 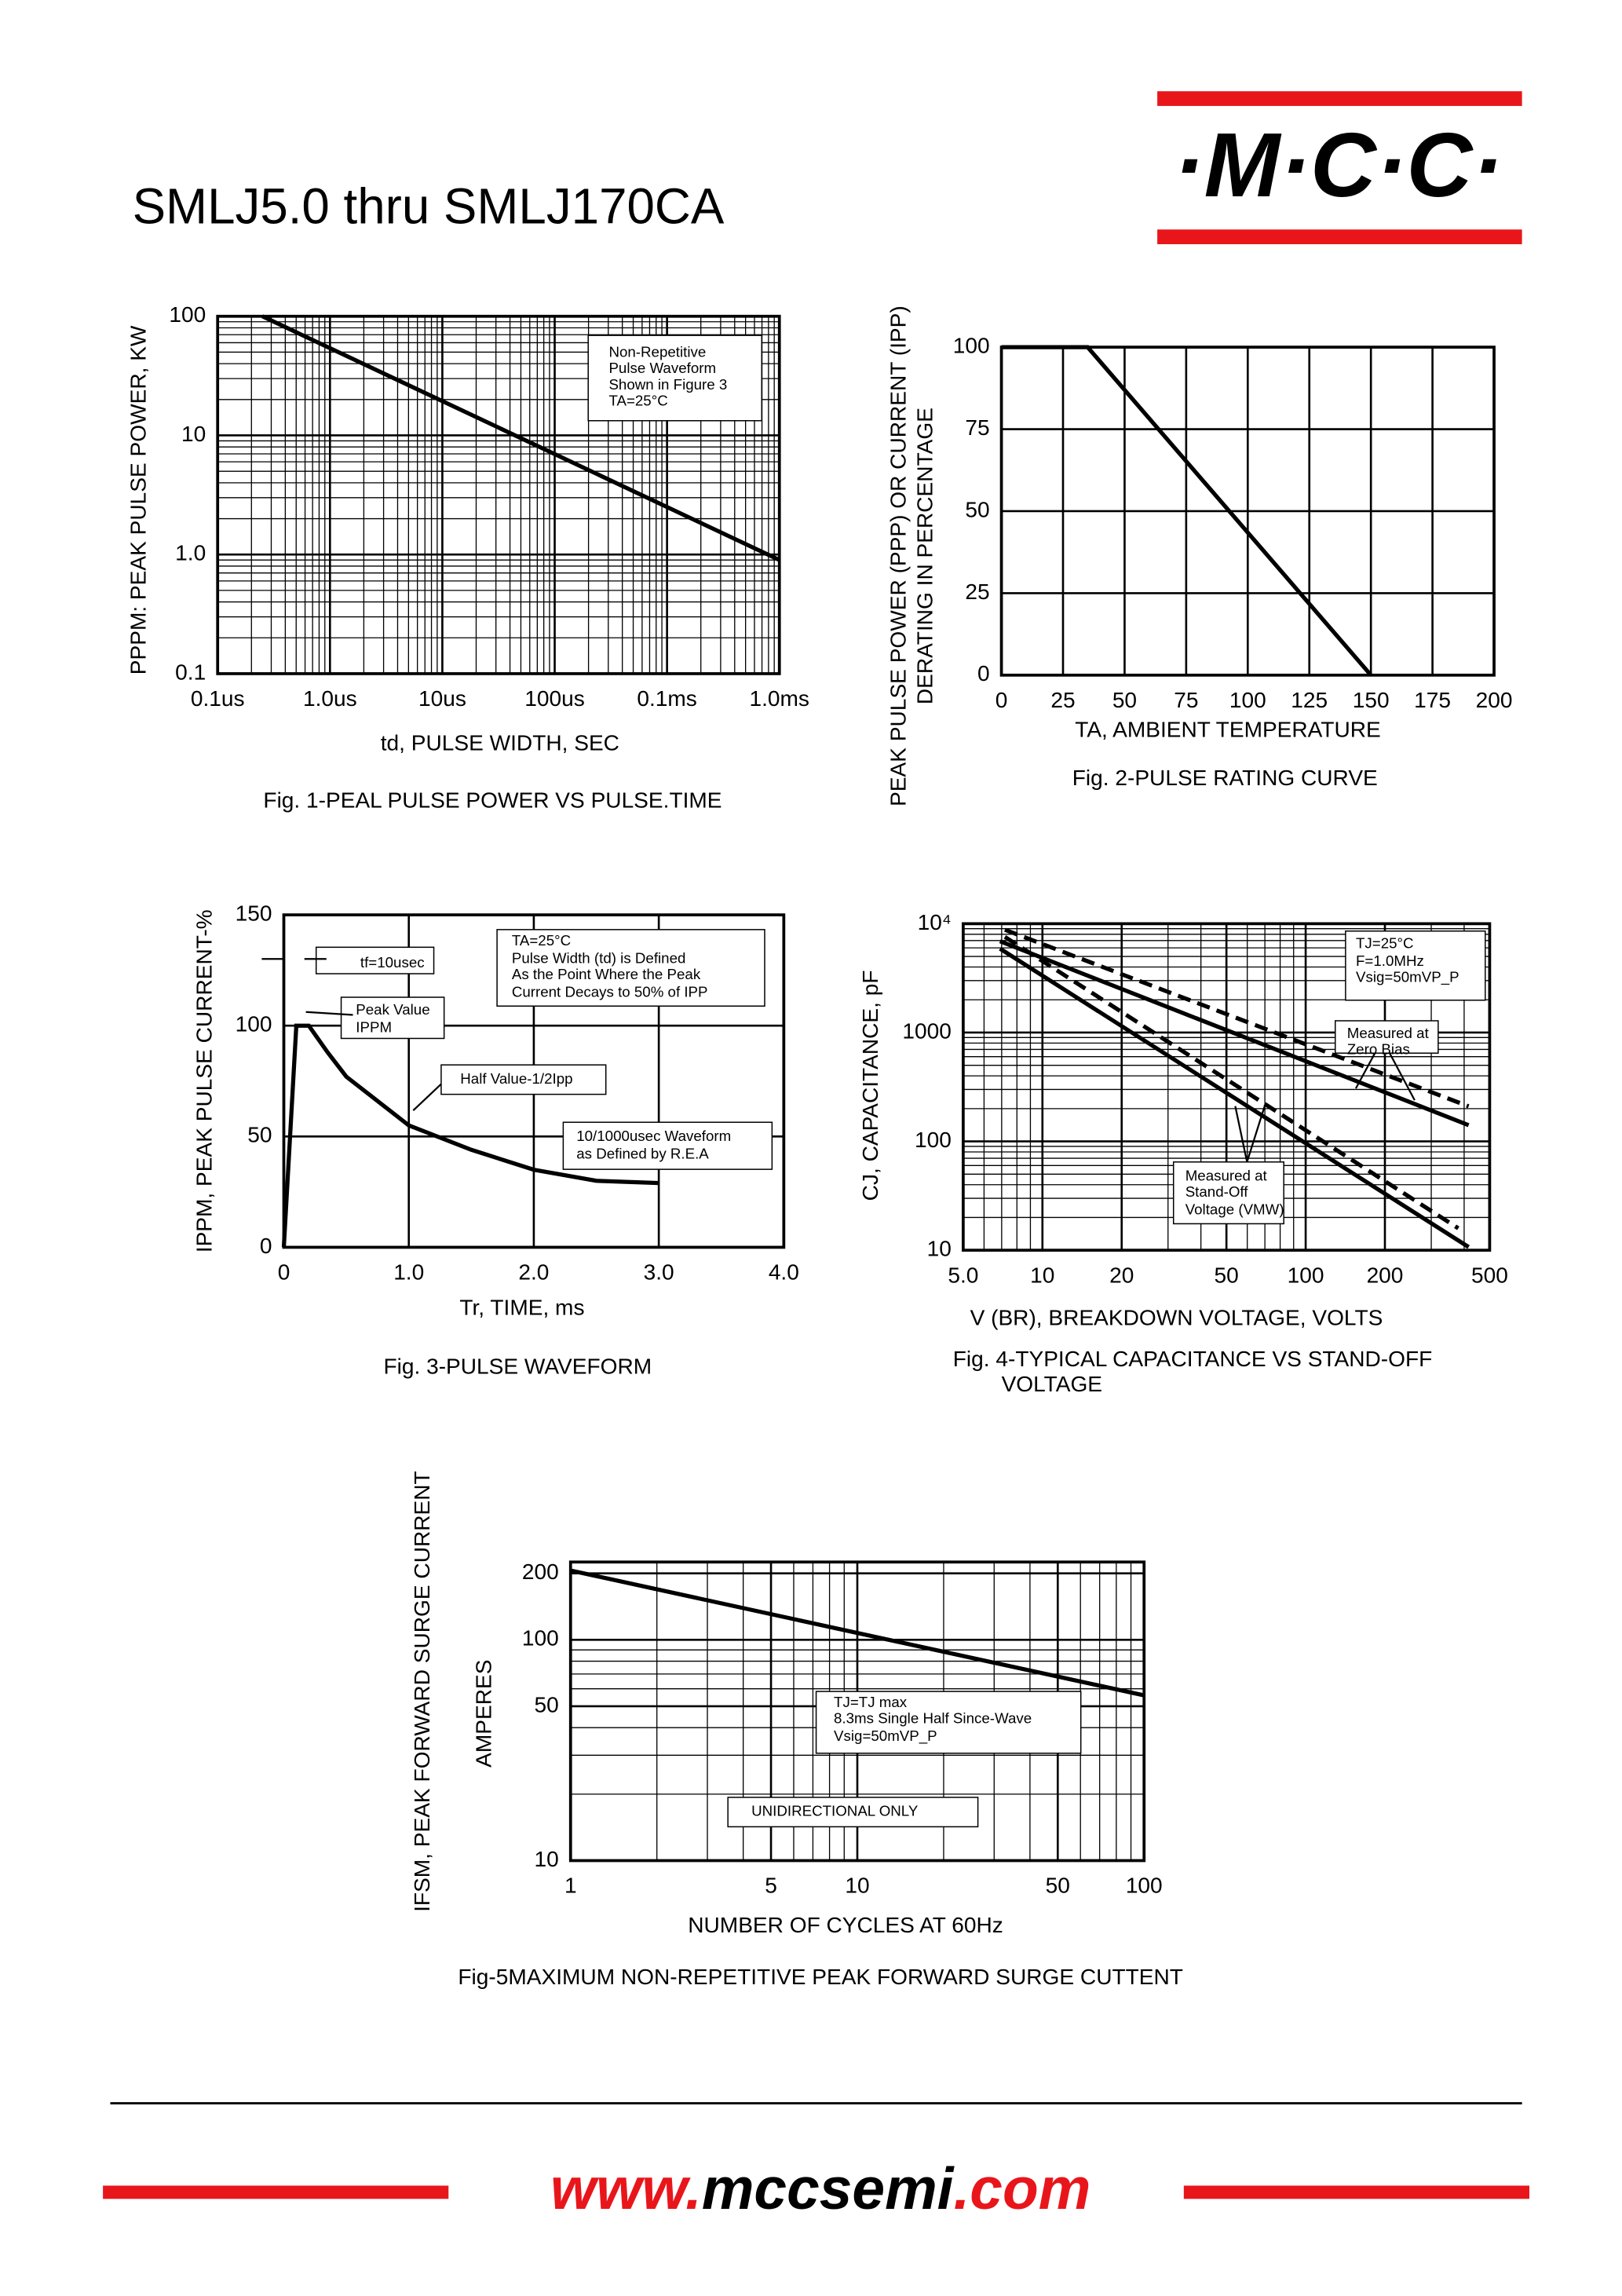 I want to click on x-tick-label: 1.0, so click(x=408, y=1273).